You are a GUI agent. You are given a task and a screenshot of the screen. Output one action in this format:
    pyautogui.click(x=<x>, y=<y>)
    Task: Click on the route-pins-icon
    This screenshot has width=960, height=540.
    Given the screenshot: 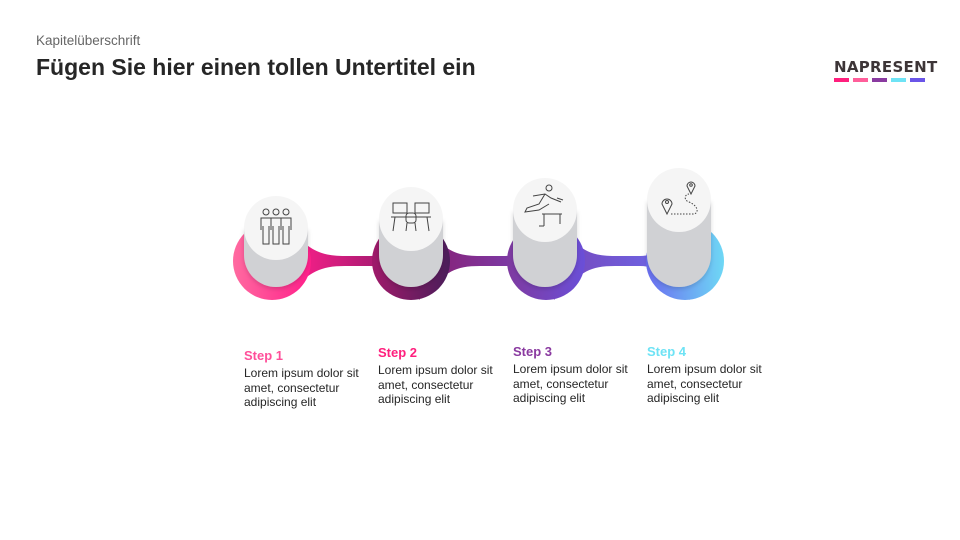 What is the action you would take?
    pyautogui.click(x=679, y=198)
    